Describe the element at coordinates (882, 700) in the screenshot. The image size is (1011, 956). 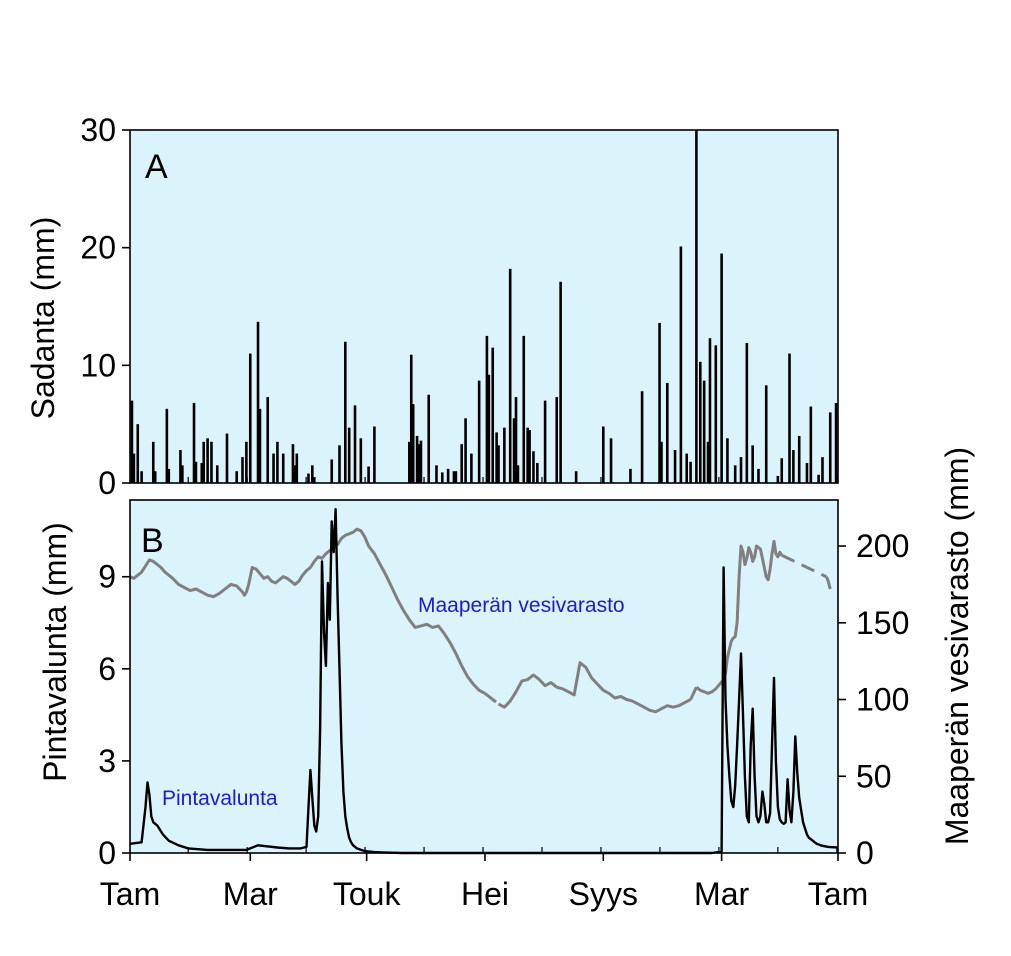
I see `y2-tick-label: 100` at that location.